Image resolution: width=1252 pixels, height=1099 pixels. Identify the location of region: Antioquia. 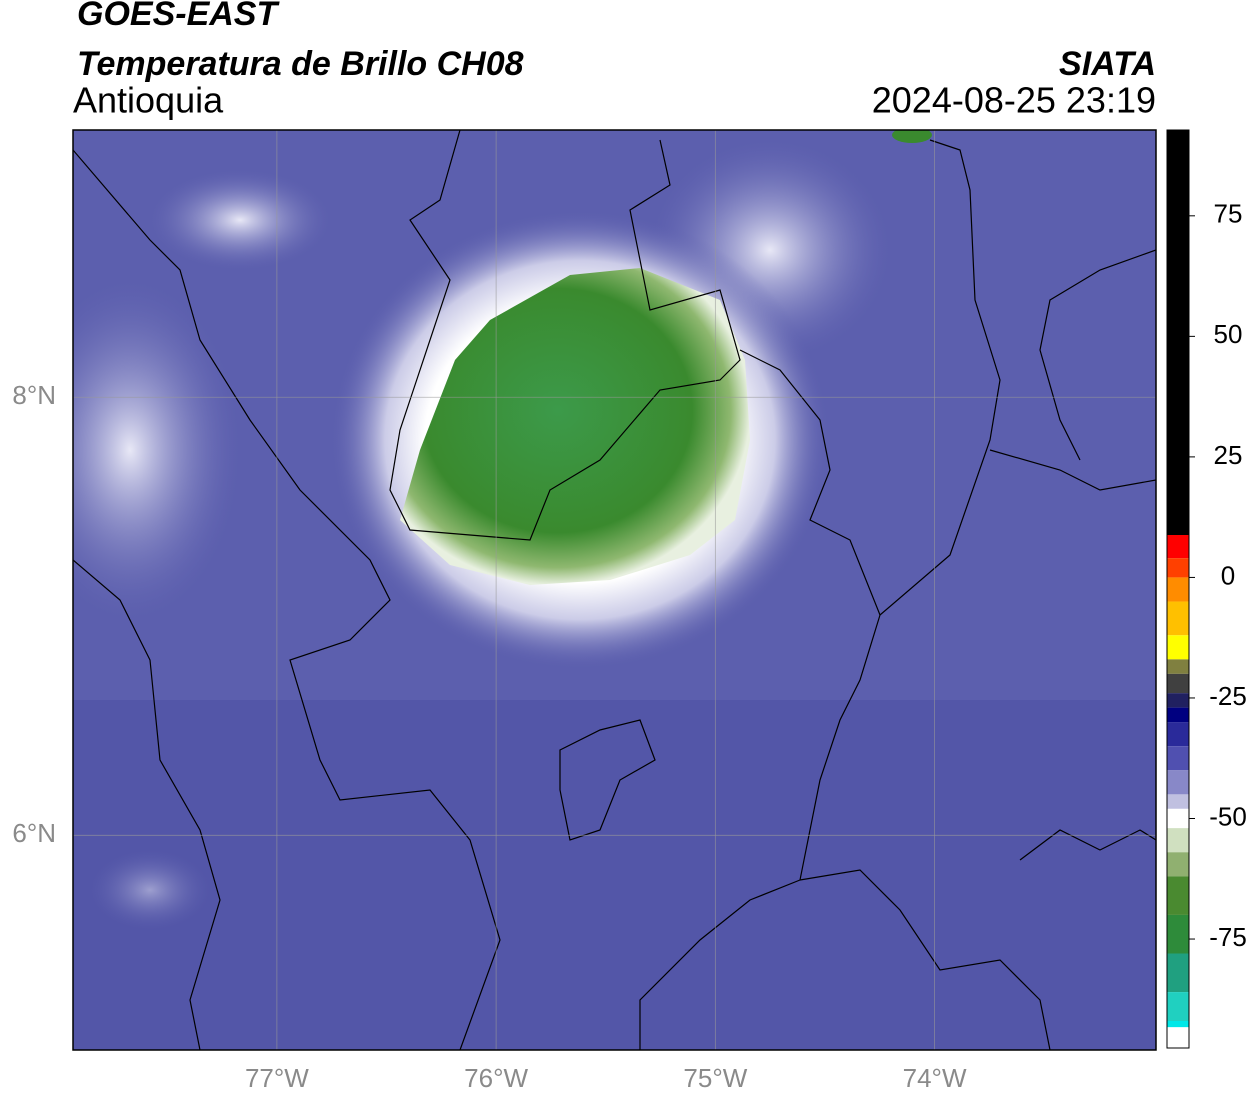
(148, 100).